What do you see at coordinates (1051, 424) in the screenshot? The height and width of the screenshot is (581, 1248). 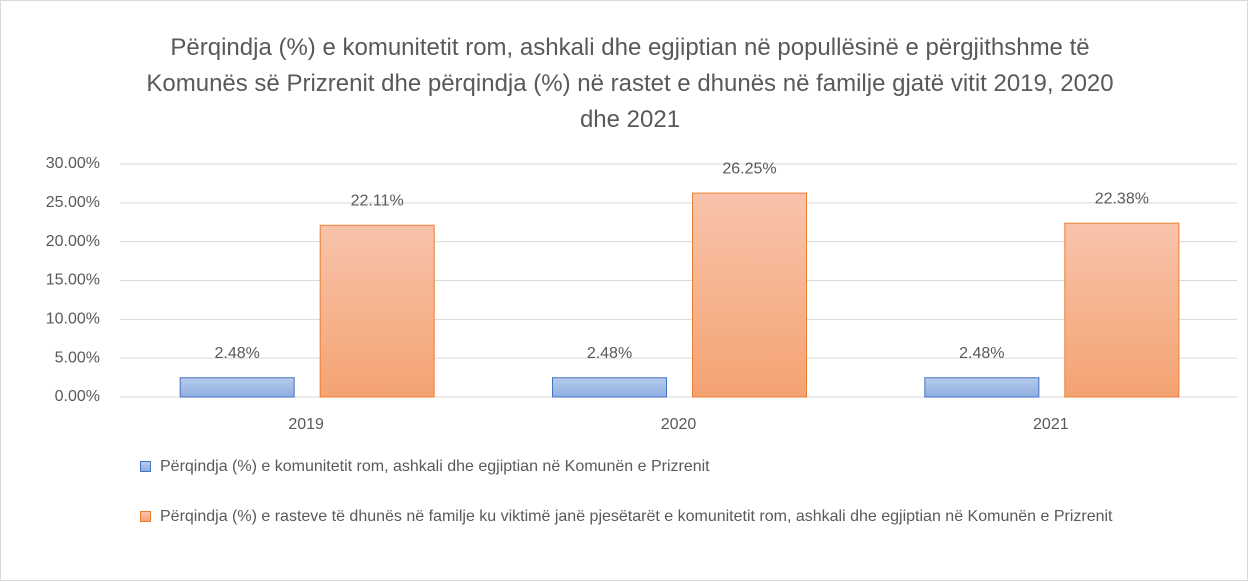 I see `x-tick-label: 2021` at bounding box center [1051, 424].